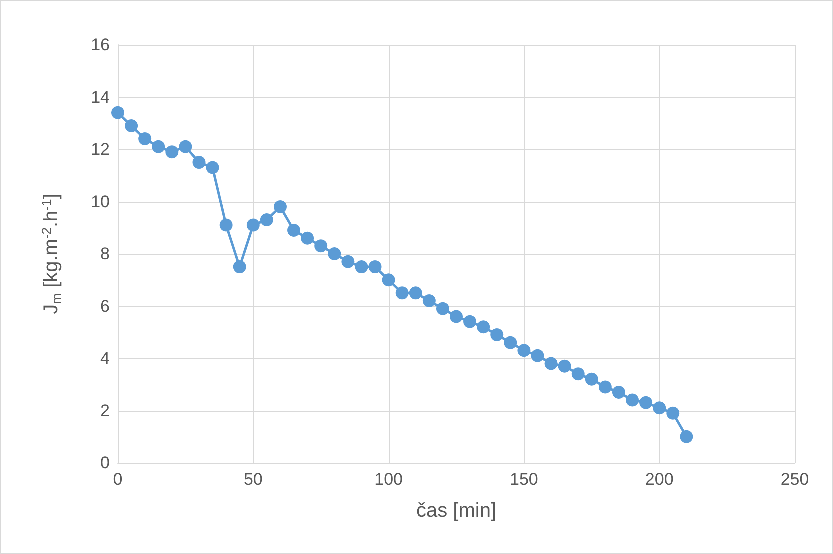  I want to click on y-tick-label: 0, so click(105, 463).